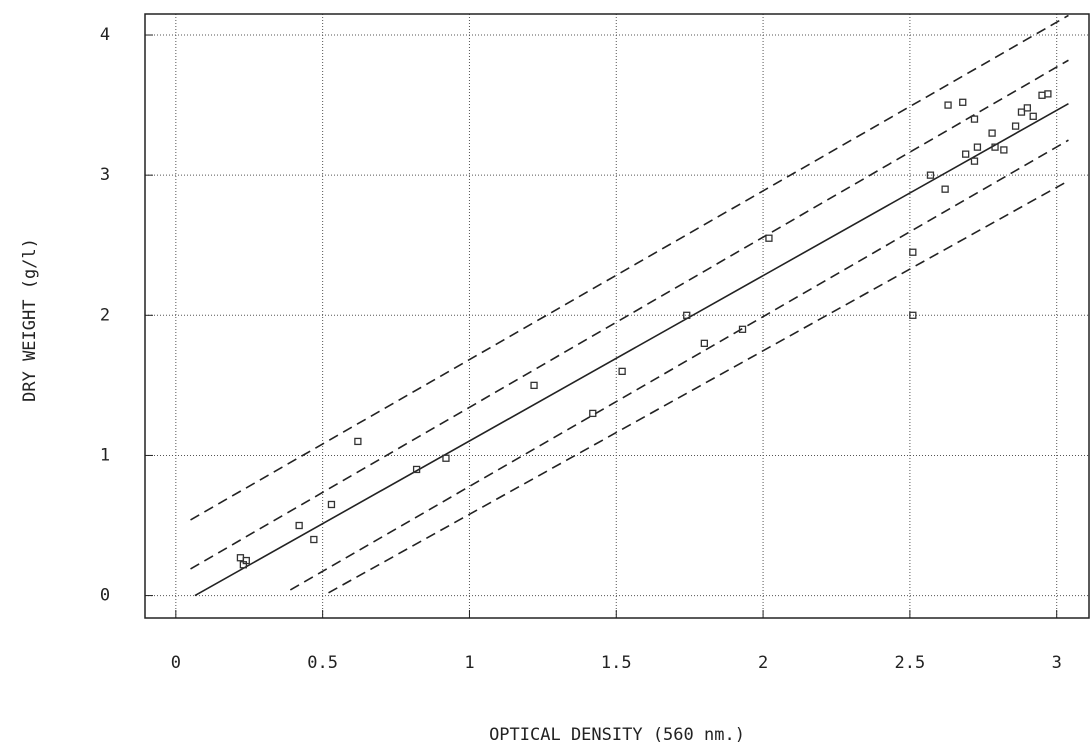 The height and width of the screenshot is (750, 1091). What do you see at coordinates (105, 35) in the screenshot?
I see `y-tick-label: 4` at bounding box center [105, 35].